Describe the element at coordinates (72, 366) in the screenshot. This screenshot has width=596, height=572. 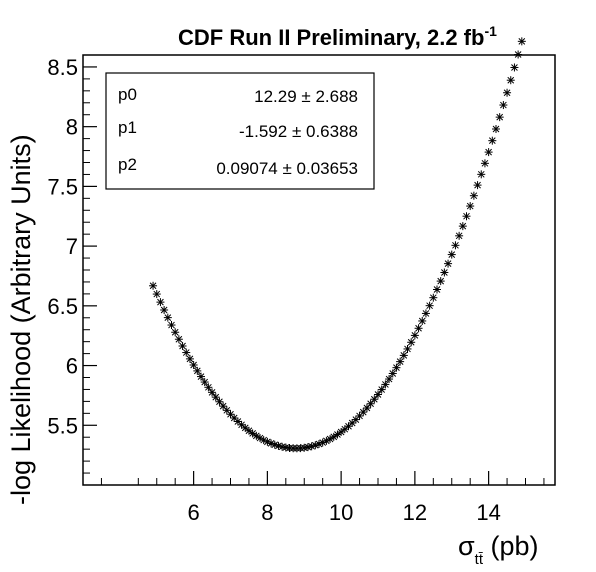
I see `y-tick-label: 6` at that location.